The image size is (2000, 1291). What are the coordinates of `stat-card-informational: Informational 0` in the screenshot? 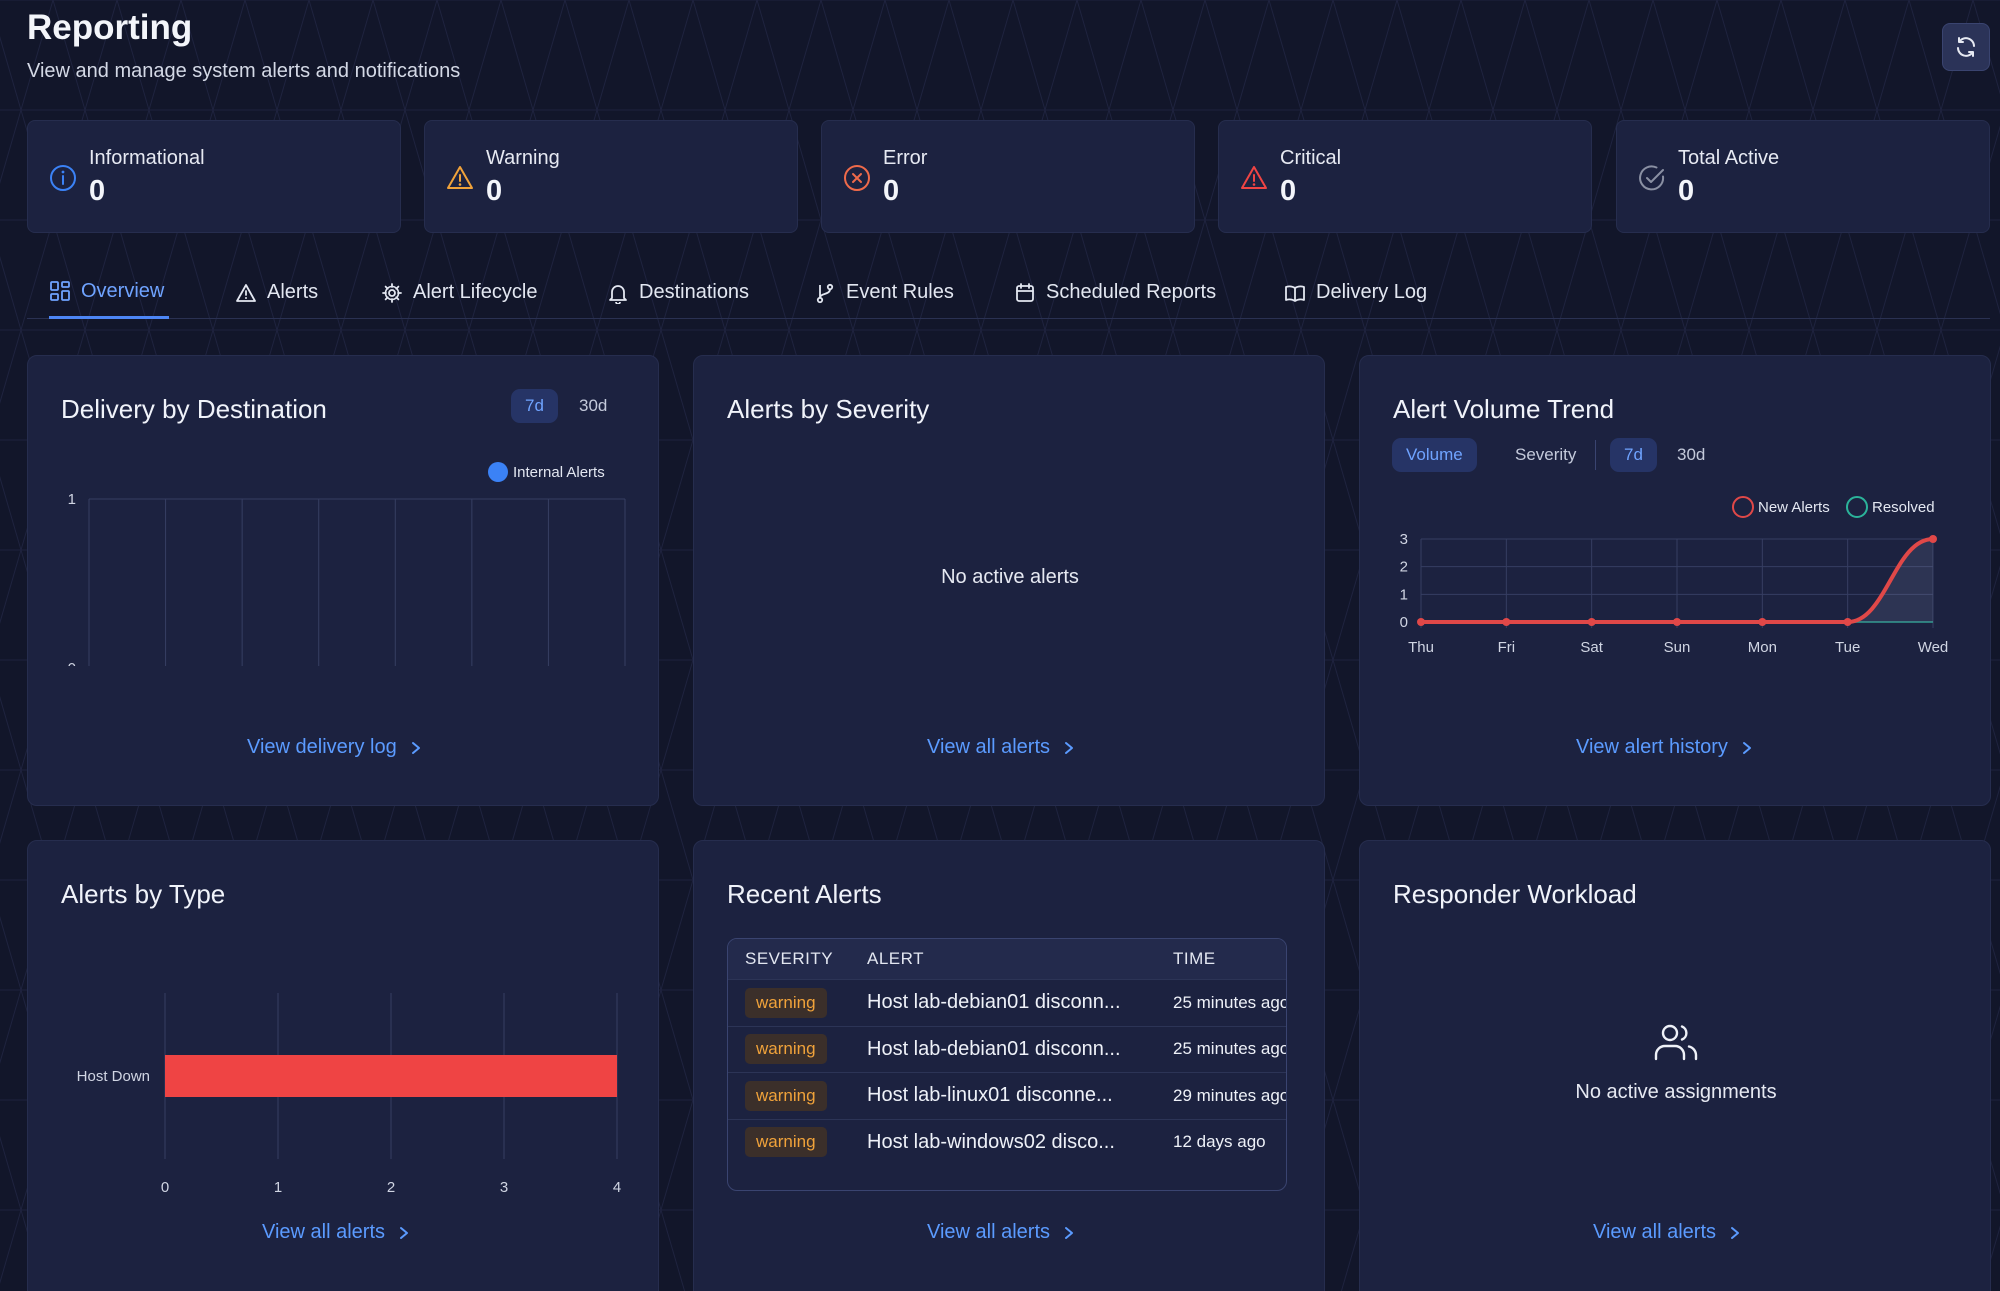 It's located at (214, 176).